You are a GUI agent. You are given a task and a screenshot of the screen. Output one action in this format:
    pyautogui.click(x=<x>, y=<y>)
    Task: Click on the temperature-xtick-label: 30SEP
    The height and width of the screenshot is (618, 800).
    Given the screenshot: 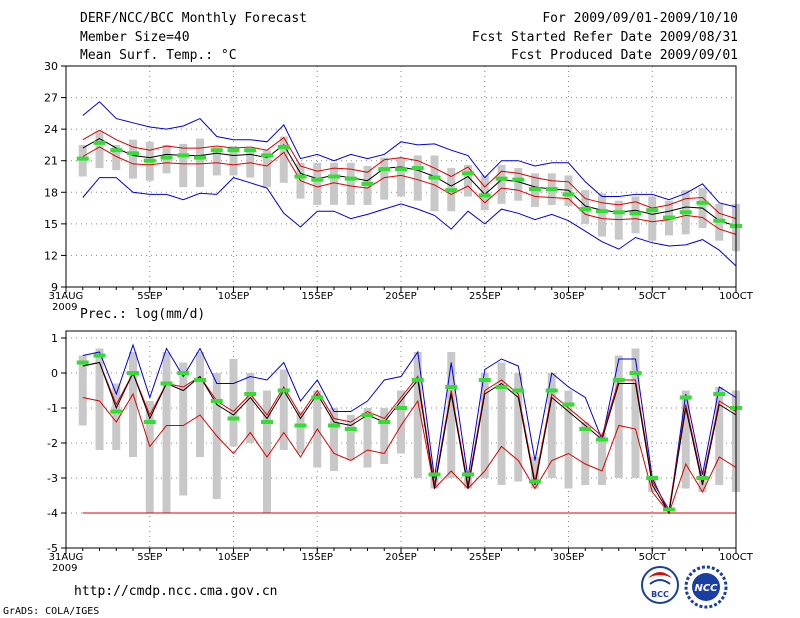 What is the action you would take?
    pyautogui.click(x=568, y=296)
    